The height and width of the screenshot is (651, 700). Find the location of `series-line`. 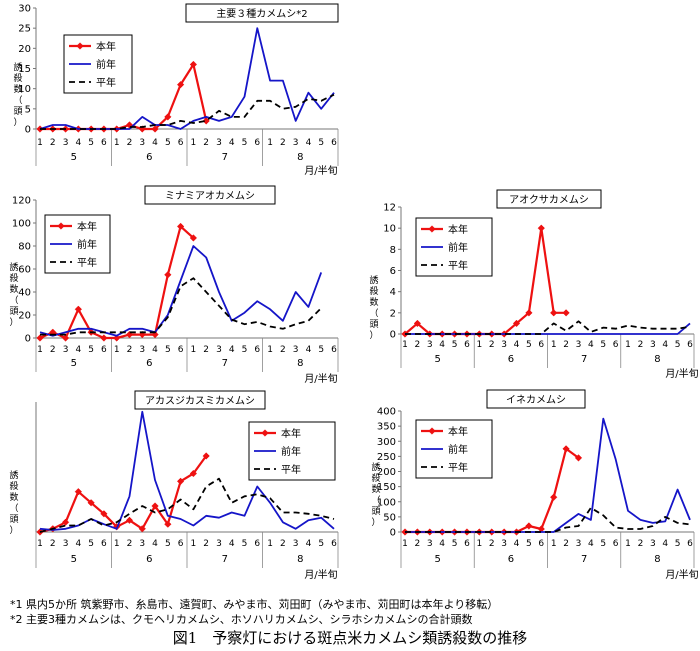

series-line is located at coordinates (123, 494).